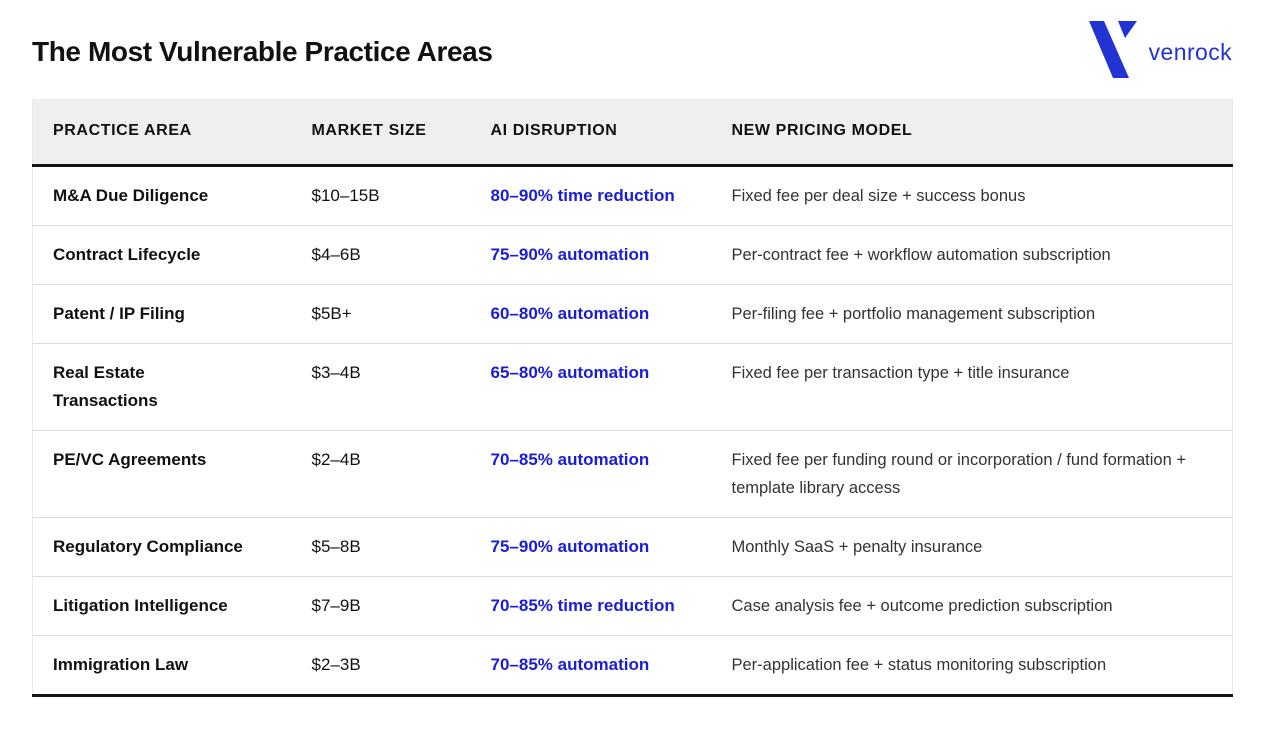  What do you see at coordinates (1190, 51) in the screenshot?
I see `venrock-logo-text: venrock` at bounding box center [1190, 51].